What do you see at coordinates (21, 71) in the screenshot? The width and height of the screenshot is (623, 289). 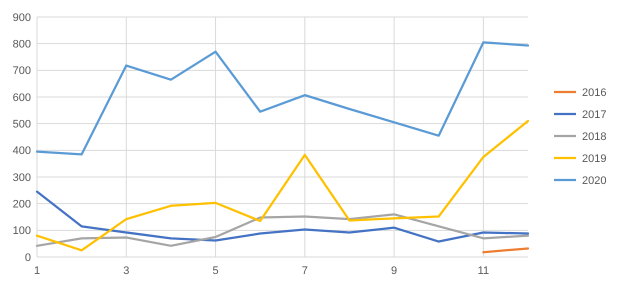 I see `y-tick-label: 700` at bounding box center [21, 71].